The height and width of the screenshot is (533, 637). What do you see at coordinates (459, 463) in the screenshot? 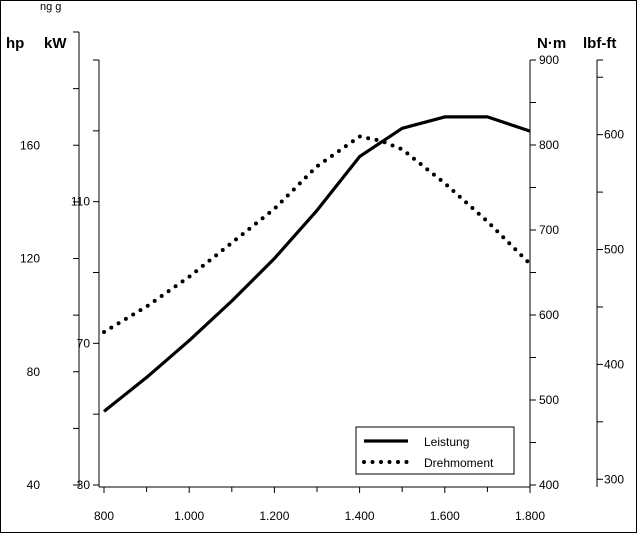
I see `legend-label-drehmoment: Drehmoment` at bounding box center [459, 463].